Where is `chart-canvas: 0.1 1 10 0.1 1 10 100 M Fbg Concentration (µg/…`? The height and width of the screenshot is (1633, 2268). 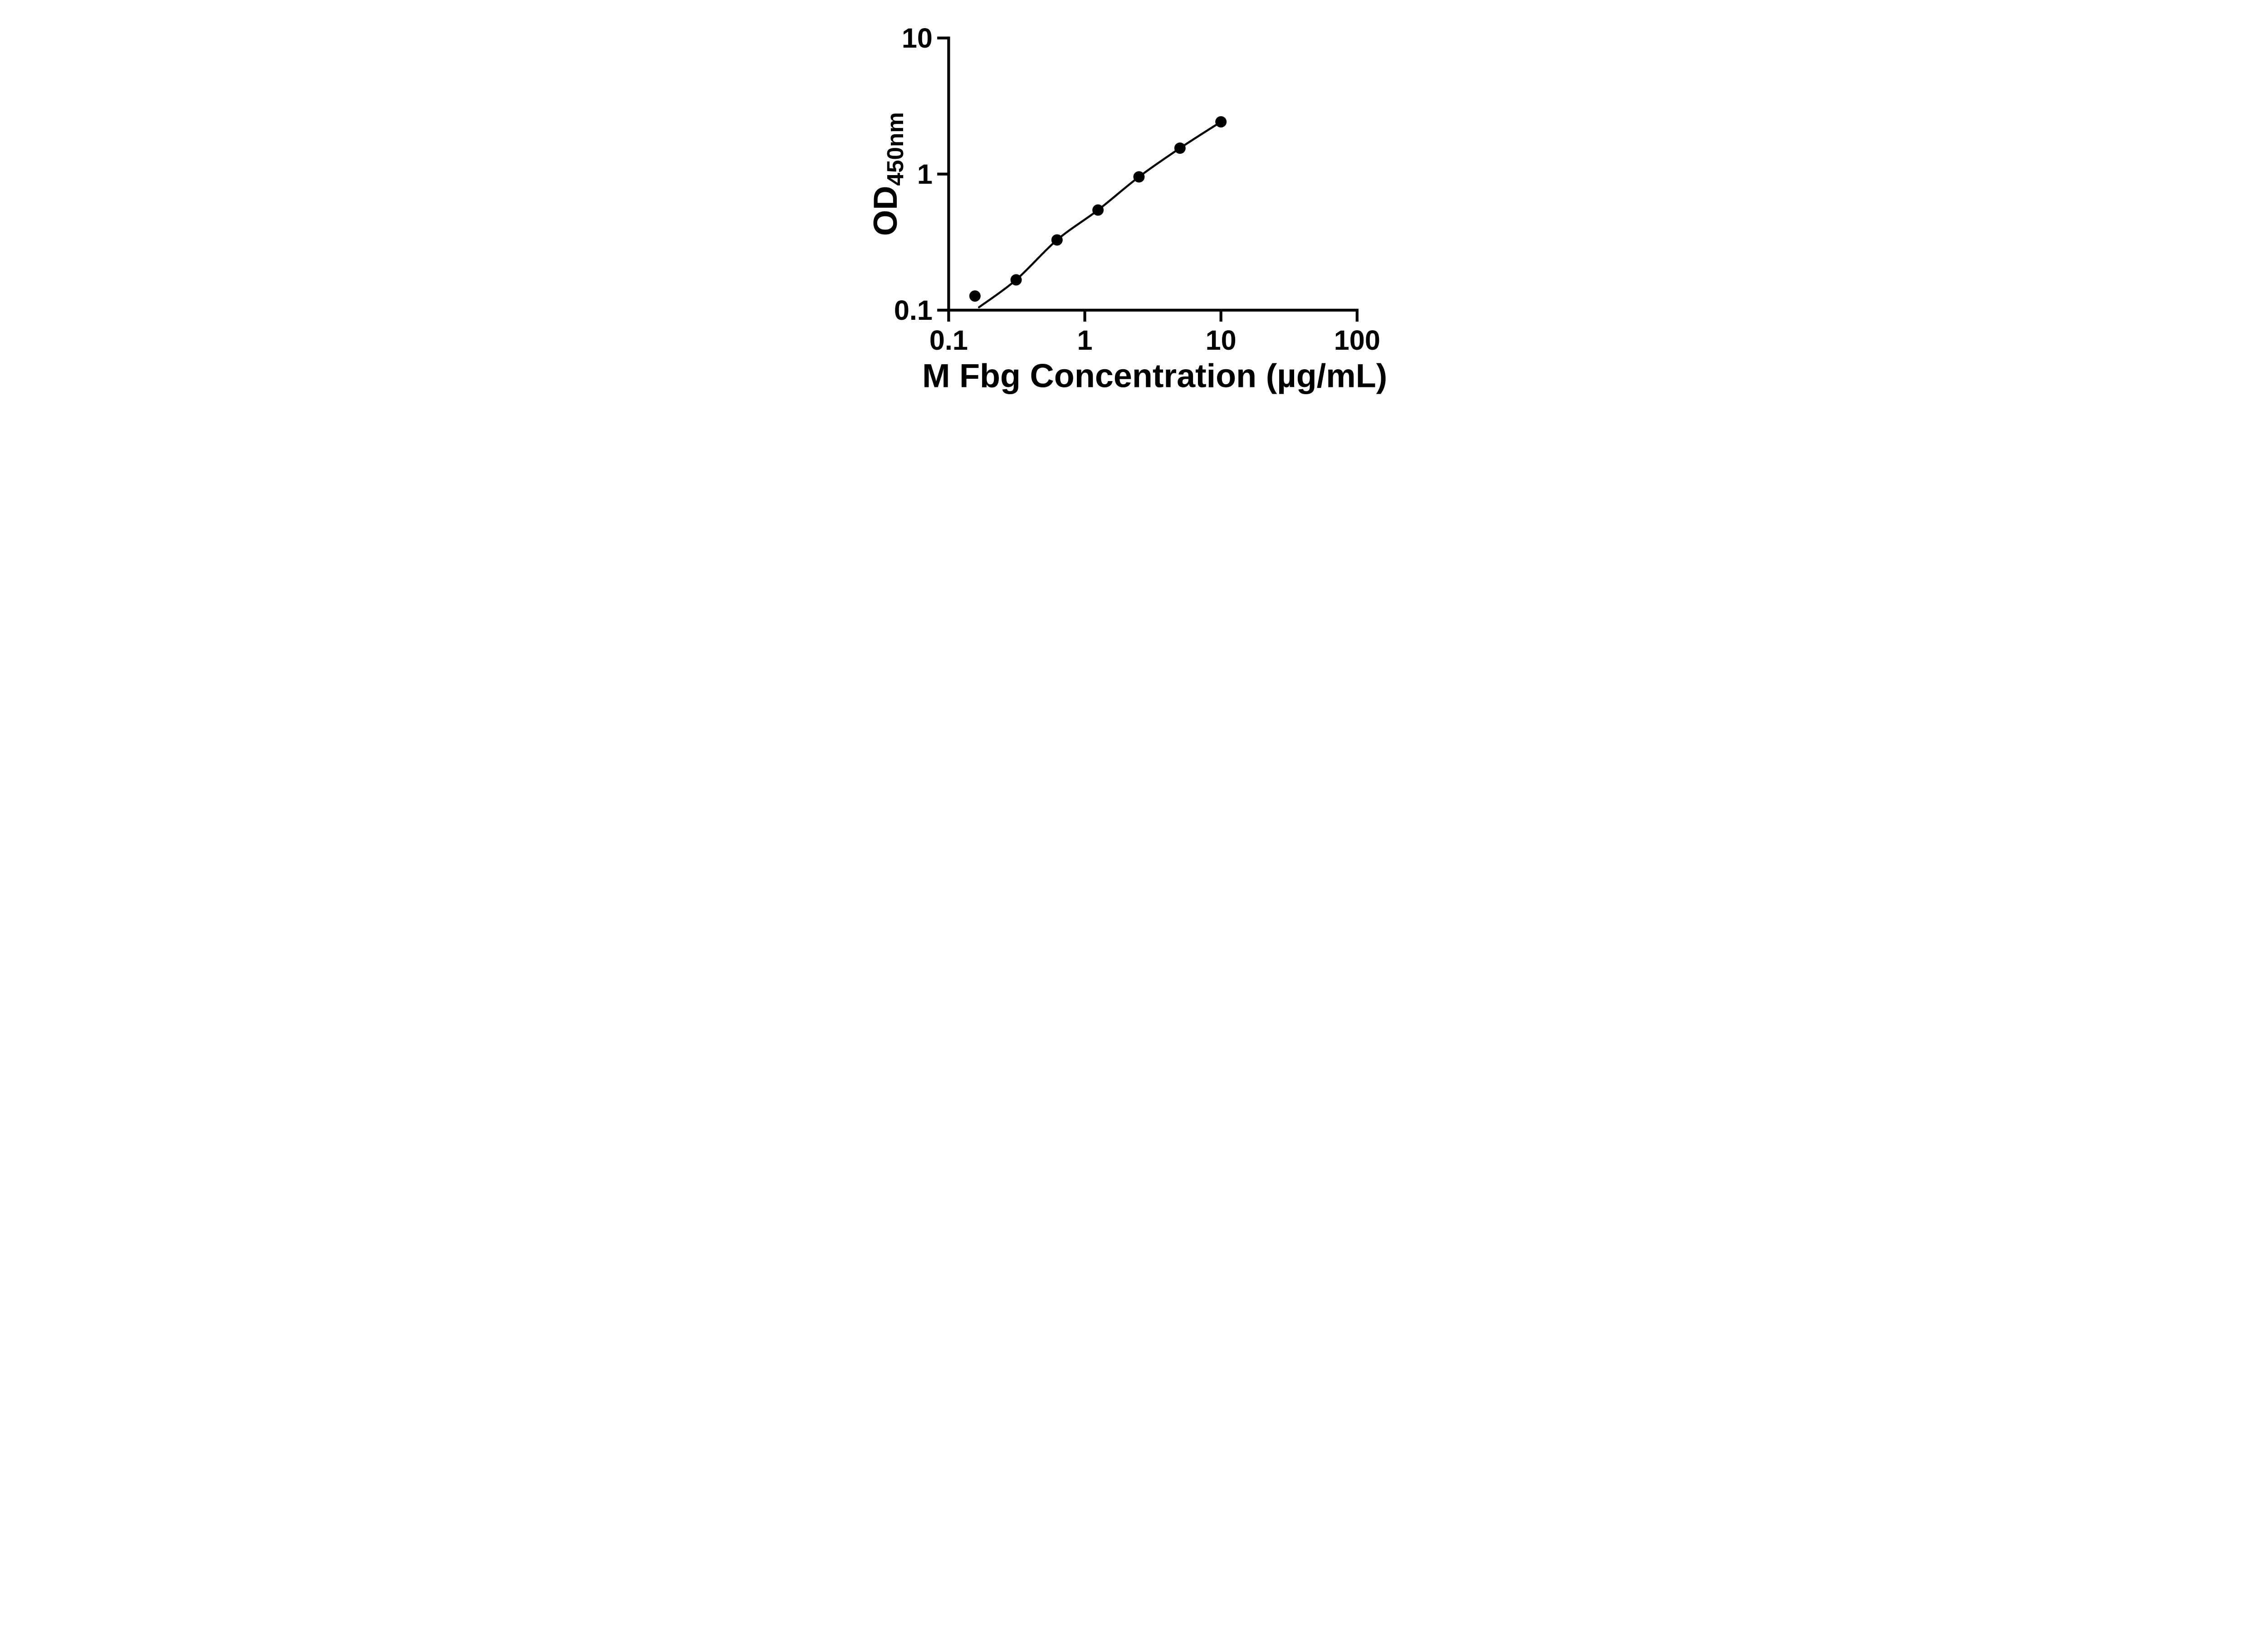
chart-canvas: 0.1 1 10 0.1 1 10 100 M Fbg Concentration (µg/… is located at coordinates (1134, 204).